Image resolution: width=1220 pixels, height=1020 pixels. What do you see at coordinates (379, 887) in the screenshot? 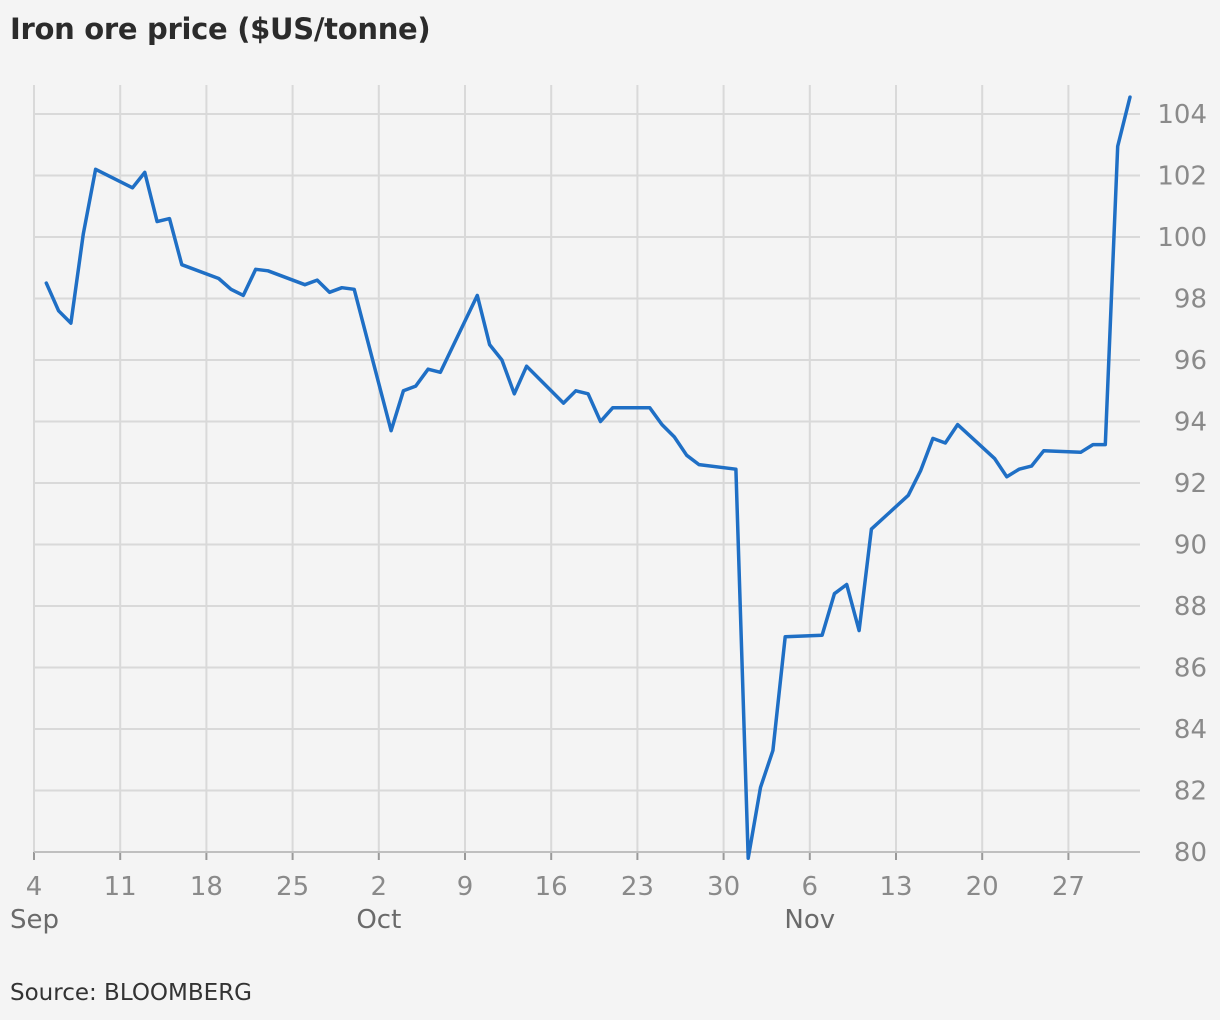
I see `x-tick-label: 2` at bounding box center [379, 887].